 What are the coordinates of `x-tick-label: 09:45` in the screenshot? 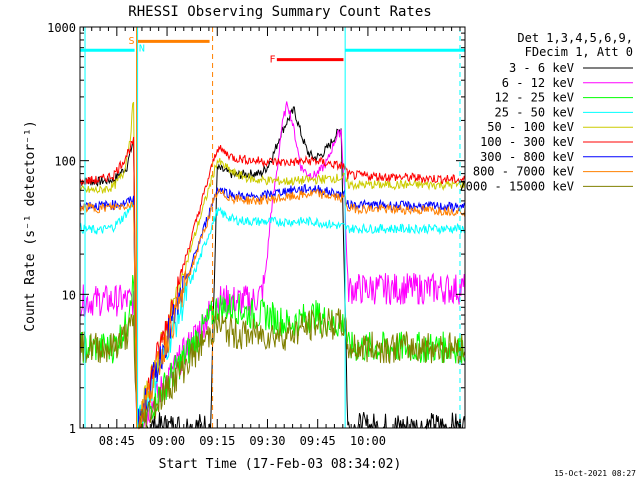 It's located at (318, 441).